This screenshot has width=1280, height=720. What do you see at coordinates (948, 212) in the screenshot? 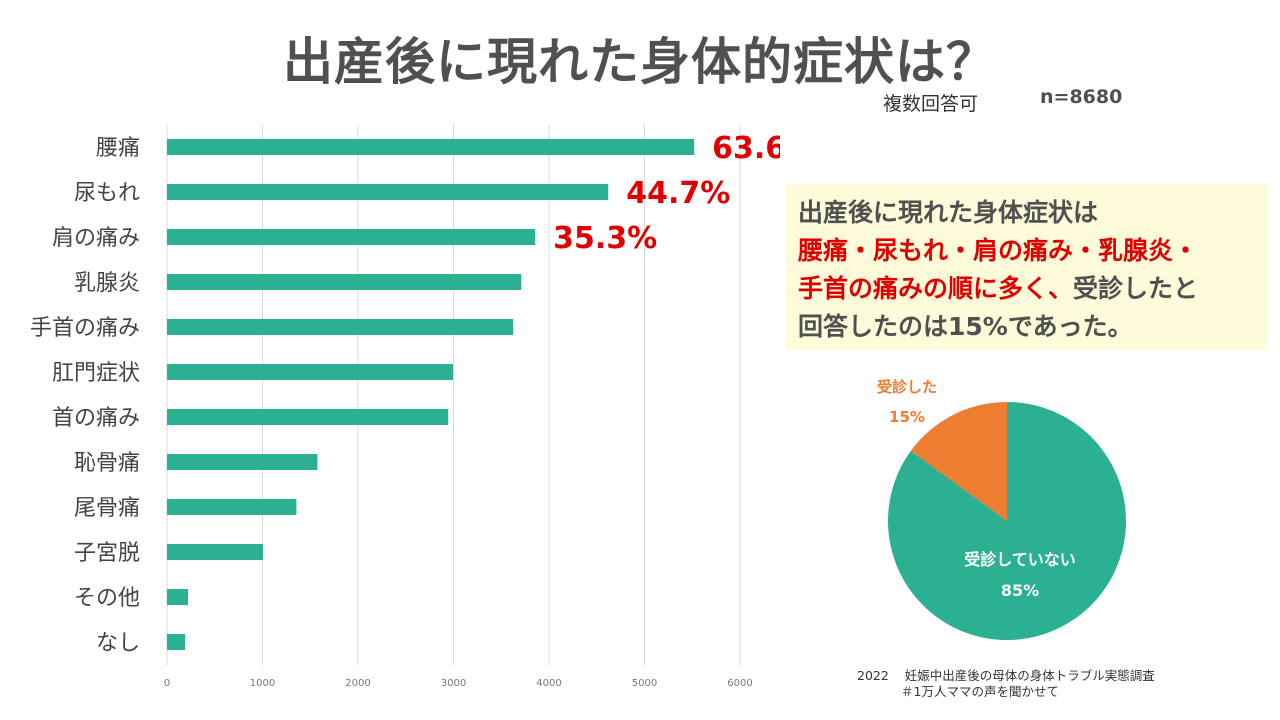
I see `summary-line-1: 出産後に現れた身体症状は` at bounding box center [948, 212].